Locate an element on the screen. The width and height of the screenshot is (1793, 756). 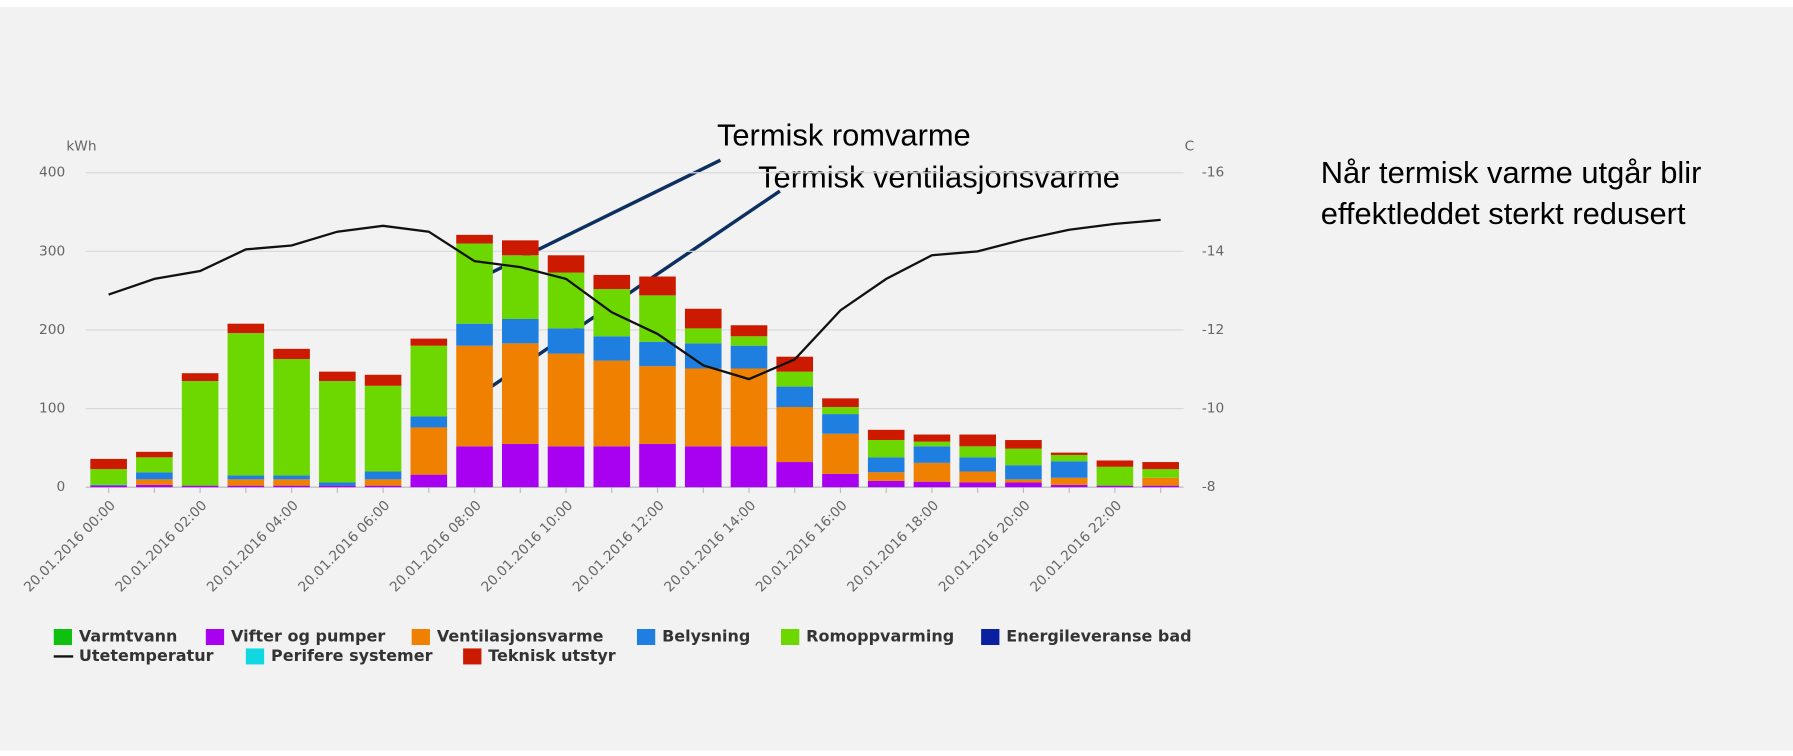
annotation: Termisk romvarme is located at coordinates (844, 134).